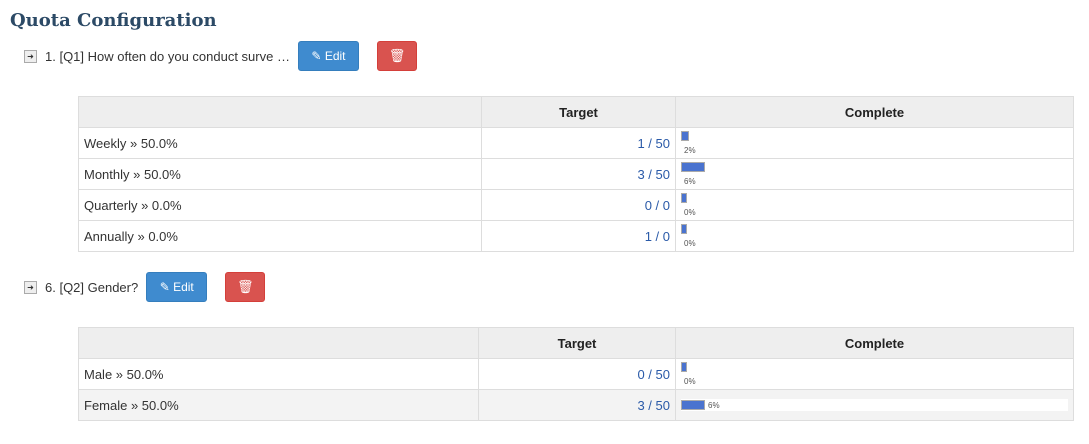  I want to click on option-label: Female » 50.0%, so click(278, 405).